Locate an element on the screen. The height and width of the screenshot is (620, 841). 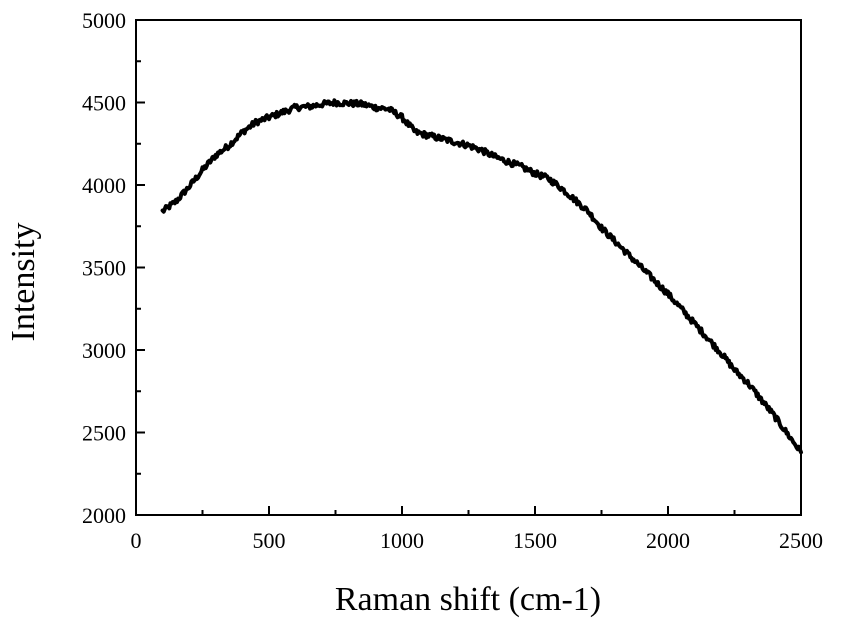
x-tick-label: 1000 is located at coordinates (402, 540).